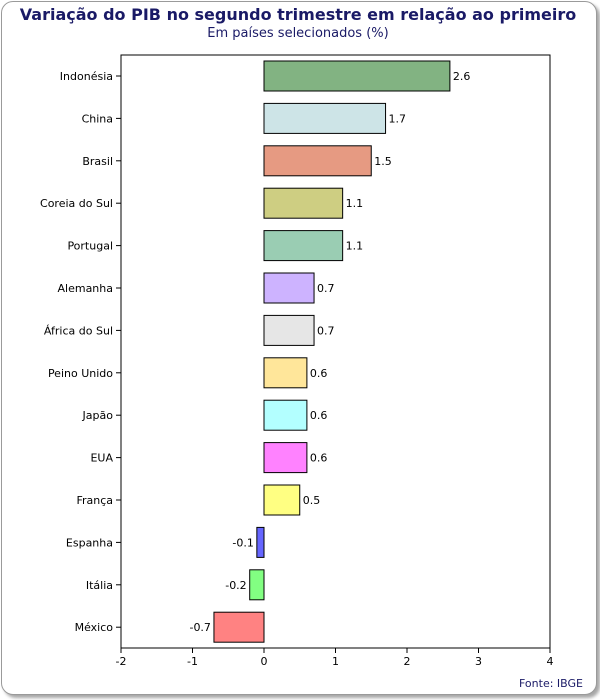 The height and width of the screenshot is (700, 600). Describe the element at coordinates (312, 500) in the screenshot. I see `data-label-franca: 0.5` at that location.